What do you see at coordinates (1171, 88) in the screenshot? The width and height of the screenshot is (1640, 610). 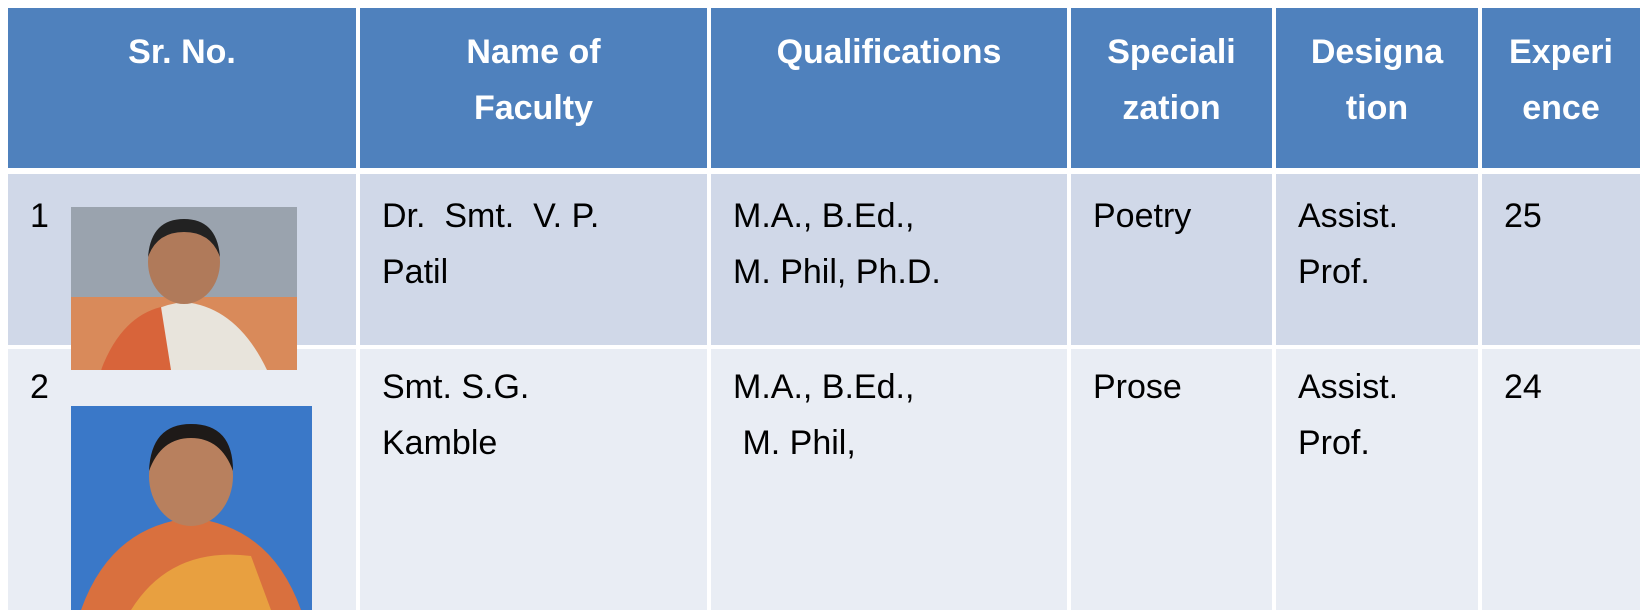 I see `header-cell: Speciali zation` at bounding box center [1171, 88].